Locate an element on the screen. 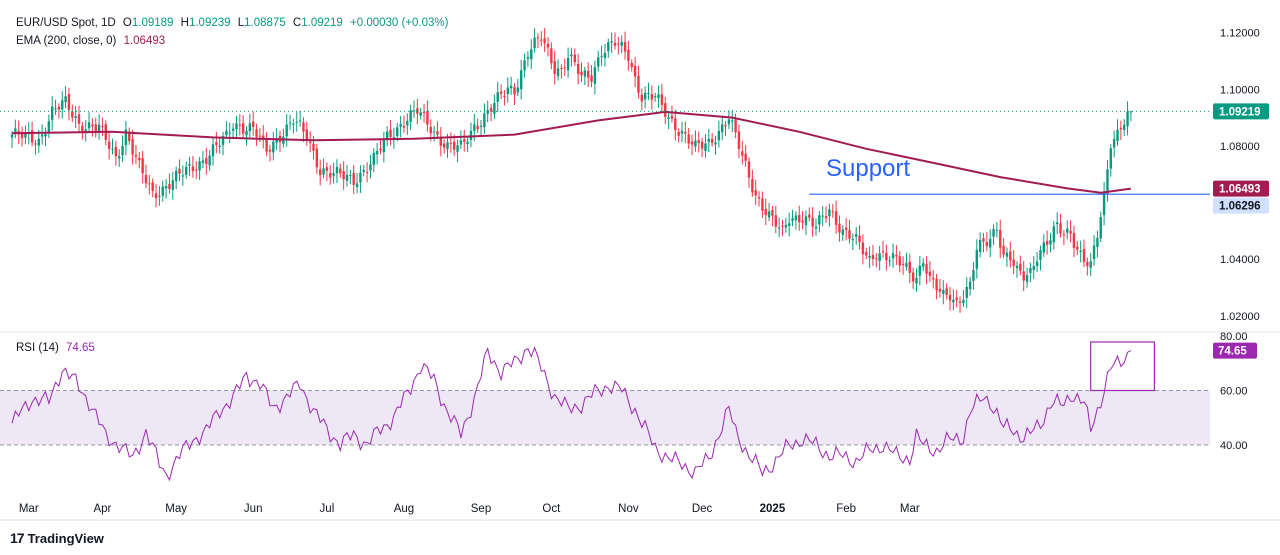 The image size is (1280, 555). price-axis-label-bg is located at coordinates (1241, 205).